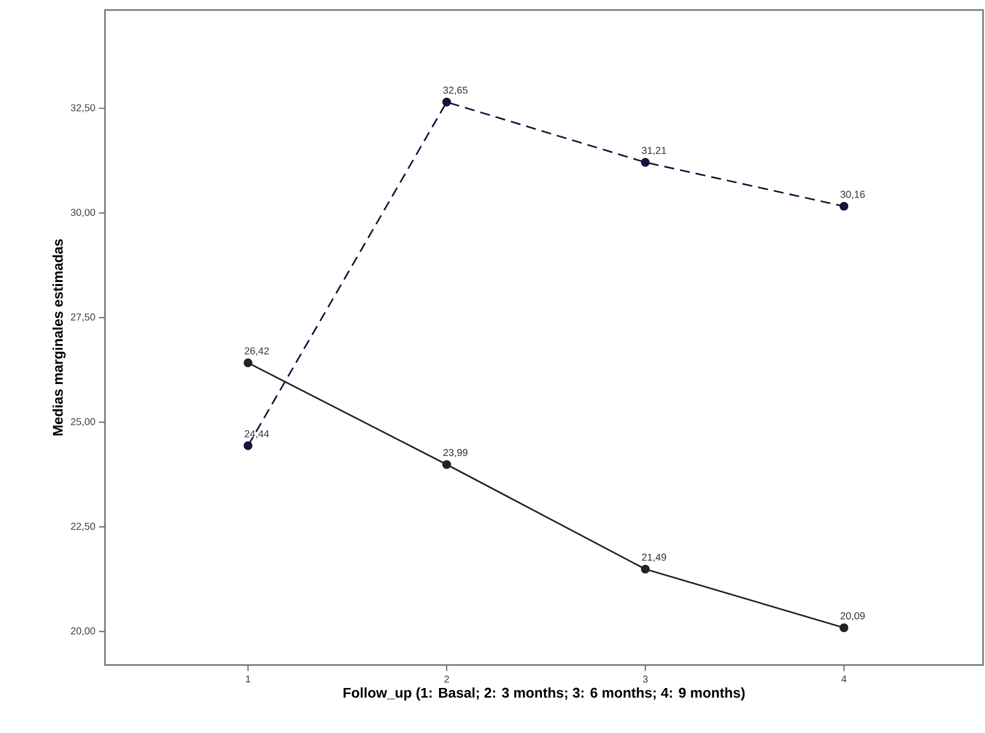 The height and width of the screenshot is (733, 985). I want to click on x-tick-label: 4, so click(843, 679).